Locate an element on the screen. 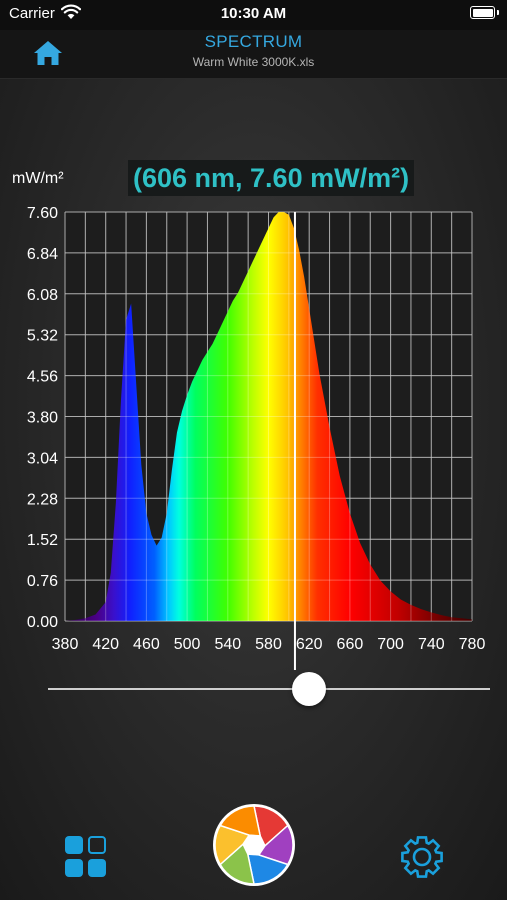  cursor-readout: (606 nm, 7.60 mW/m²) is located at coordinates (271, 178).